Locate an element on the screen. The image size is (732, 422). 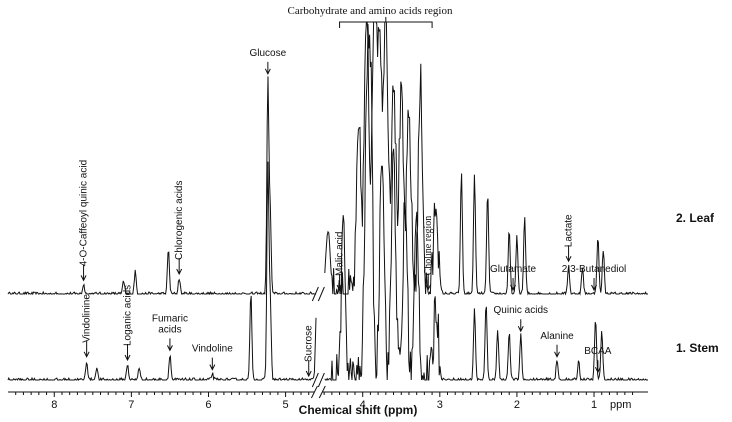
x-tick-label: 5 is located at coordinates (286, 405).